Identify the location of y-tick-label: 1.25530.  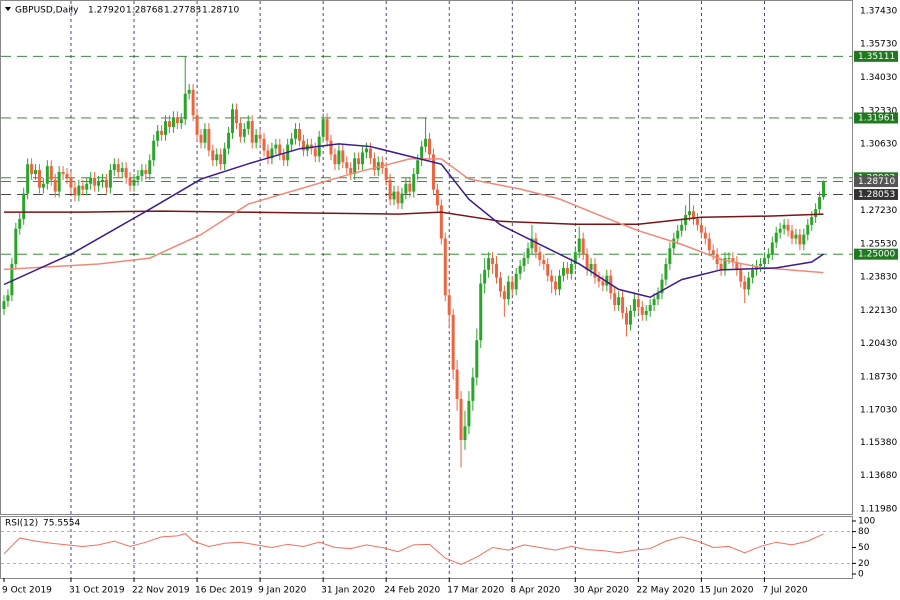
(878, 244).